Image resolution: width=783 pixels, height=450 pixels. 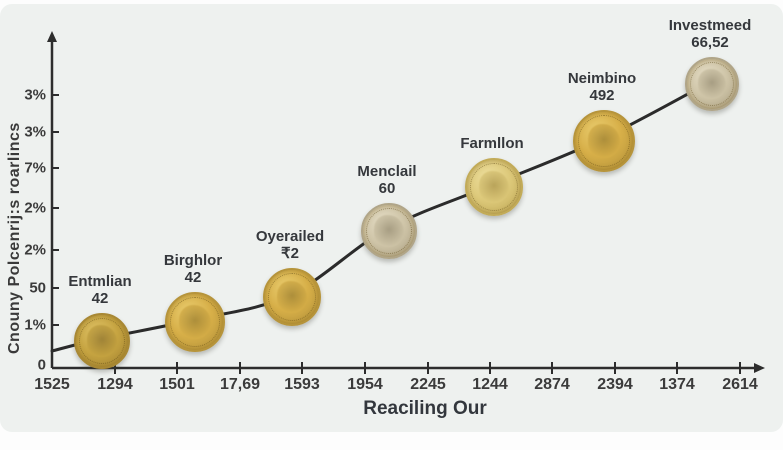 I want to click on x-tick-label: 2394, so click(x=615, y=384).